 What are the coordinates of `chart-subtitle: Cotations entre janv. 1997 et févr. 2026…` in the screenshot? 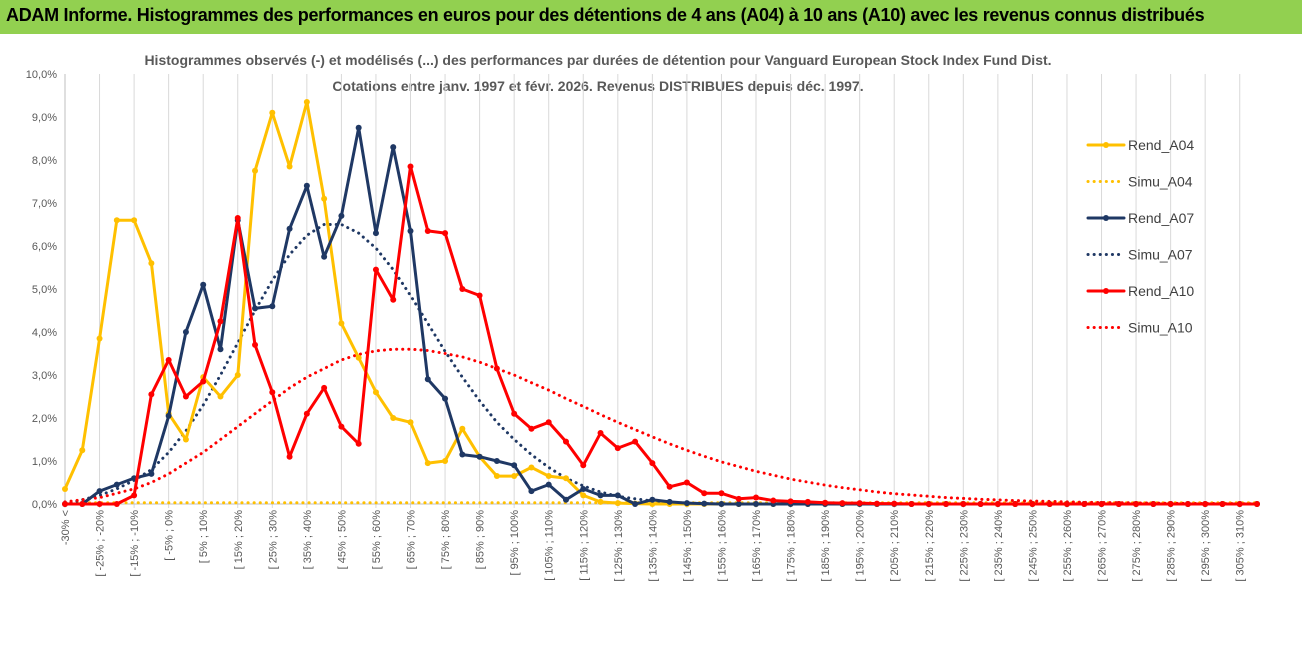 It's located at (597, 86).